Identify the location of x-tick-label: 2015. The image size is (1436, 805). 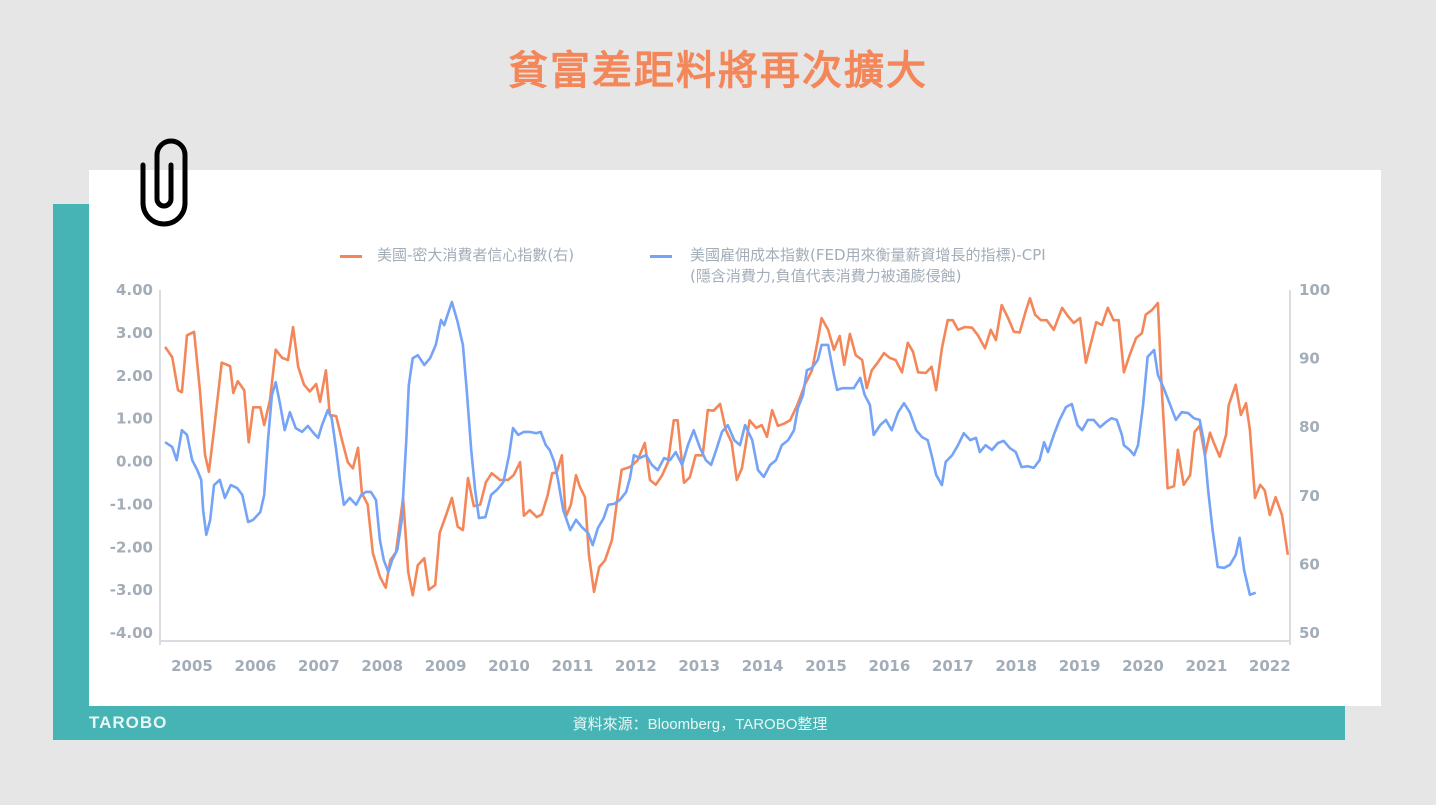
(826, 666).